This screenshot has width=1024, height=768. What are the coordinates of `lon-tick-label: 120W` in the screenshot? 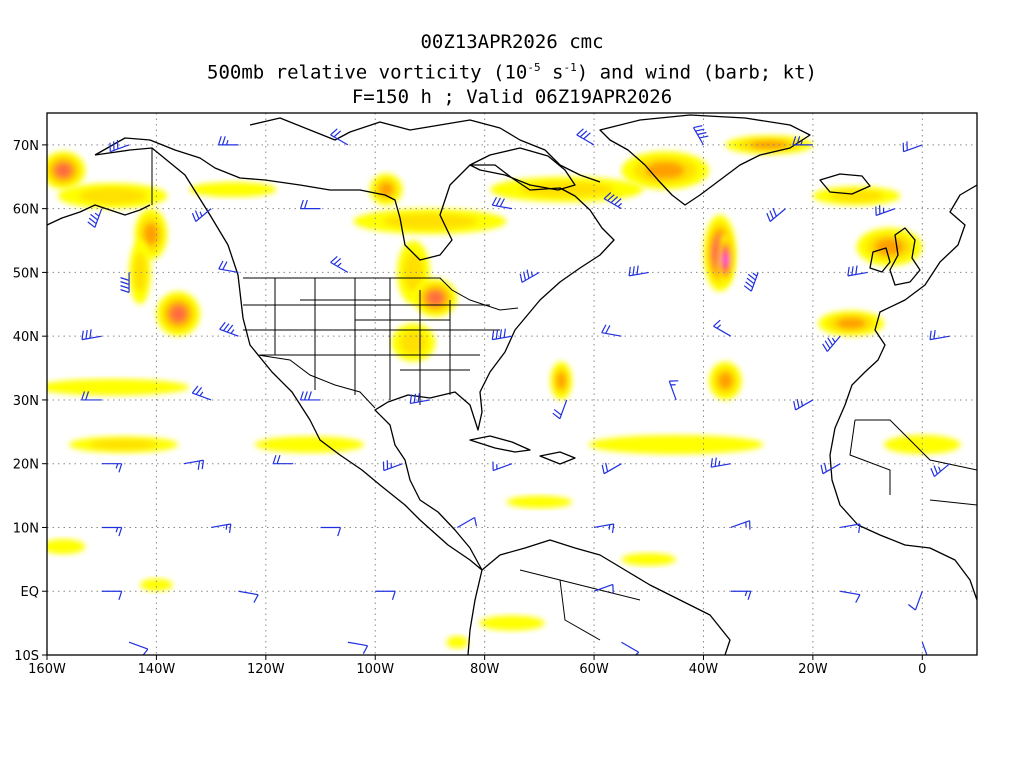 It's located at (266, 669).